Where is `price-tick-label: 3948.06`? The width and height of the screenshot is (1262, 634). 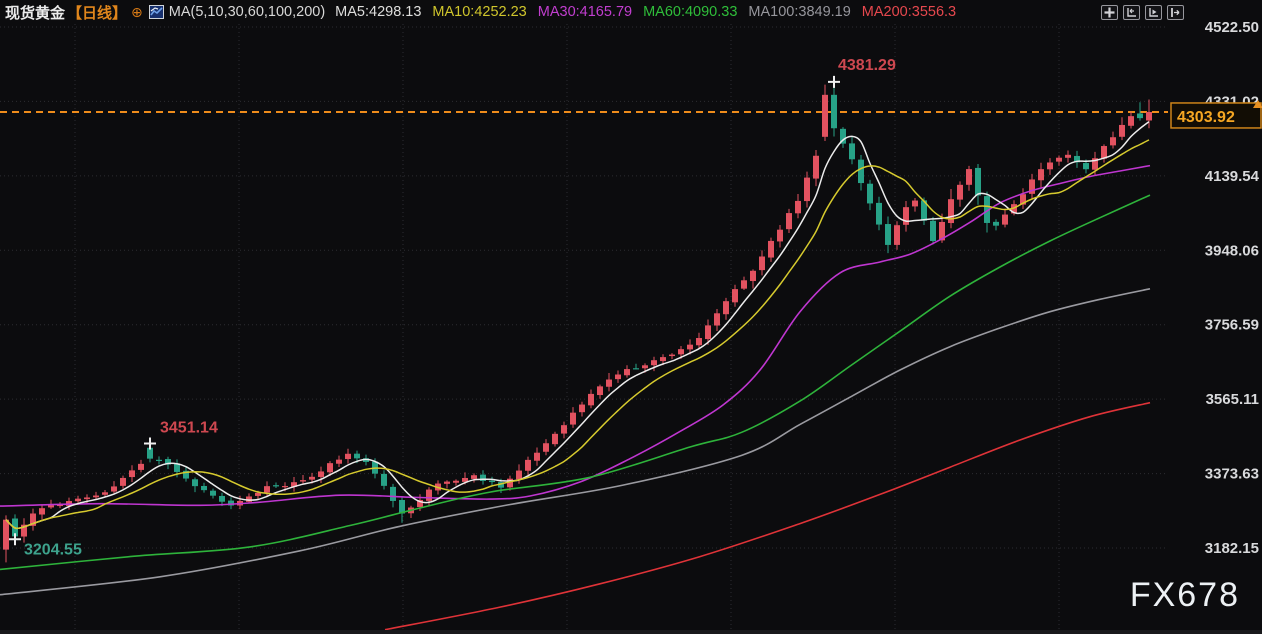 price-tick-label: 3948.06 is located at coordinates (1232, 250).